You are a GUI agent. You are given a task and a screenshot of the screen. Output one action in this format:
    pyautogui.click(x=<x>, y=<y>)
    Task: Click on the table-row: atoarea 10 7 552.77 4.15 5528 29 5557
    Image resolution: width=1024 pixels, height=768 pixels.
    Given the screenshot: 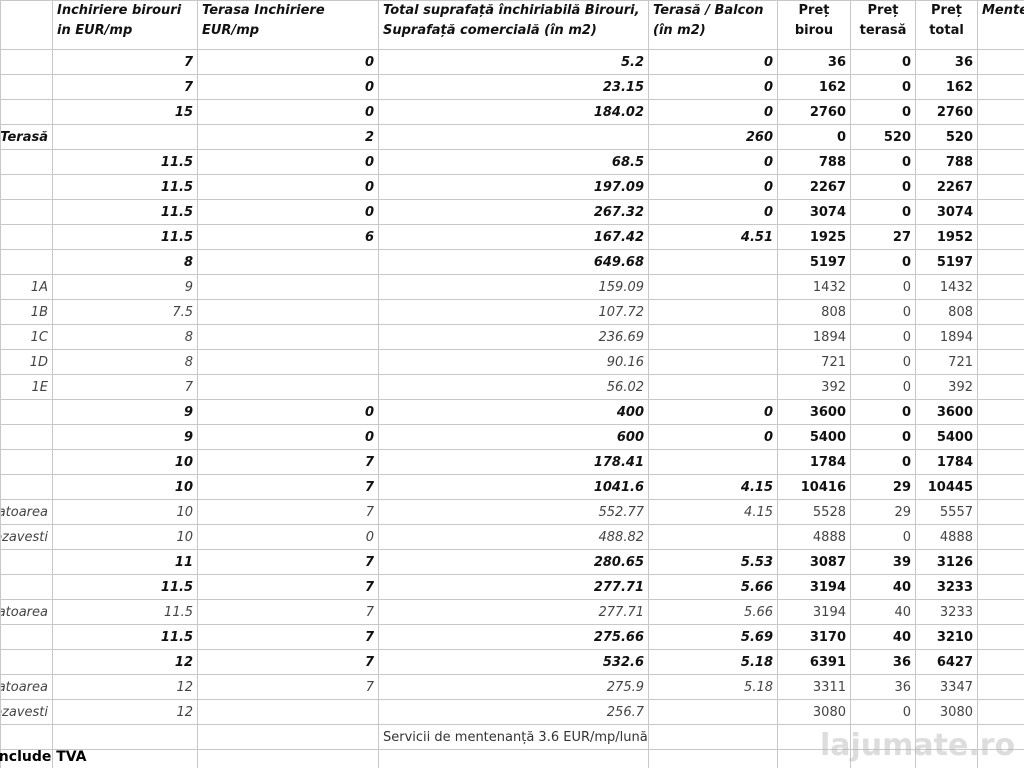 What is the action you would take?
    pyautogui.click(x=512, y=512)
    